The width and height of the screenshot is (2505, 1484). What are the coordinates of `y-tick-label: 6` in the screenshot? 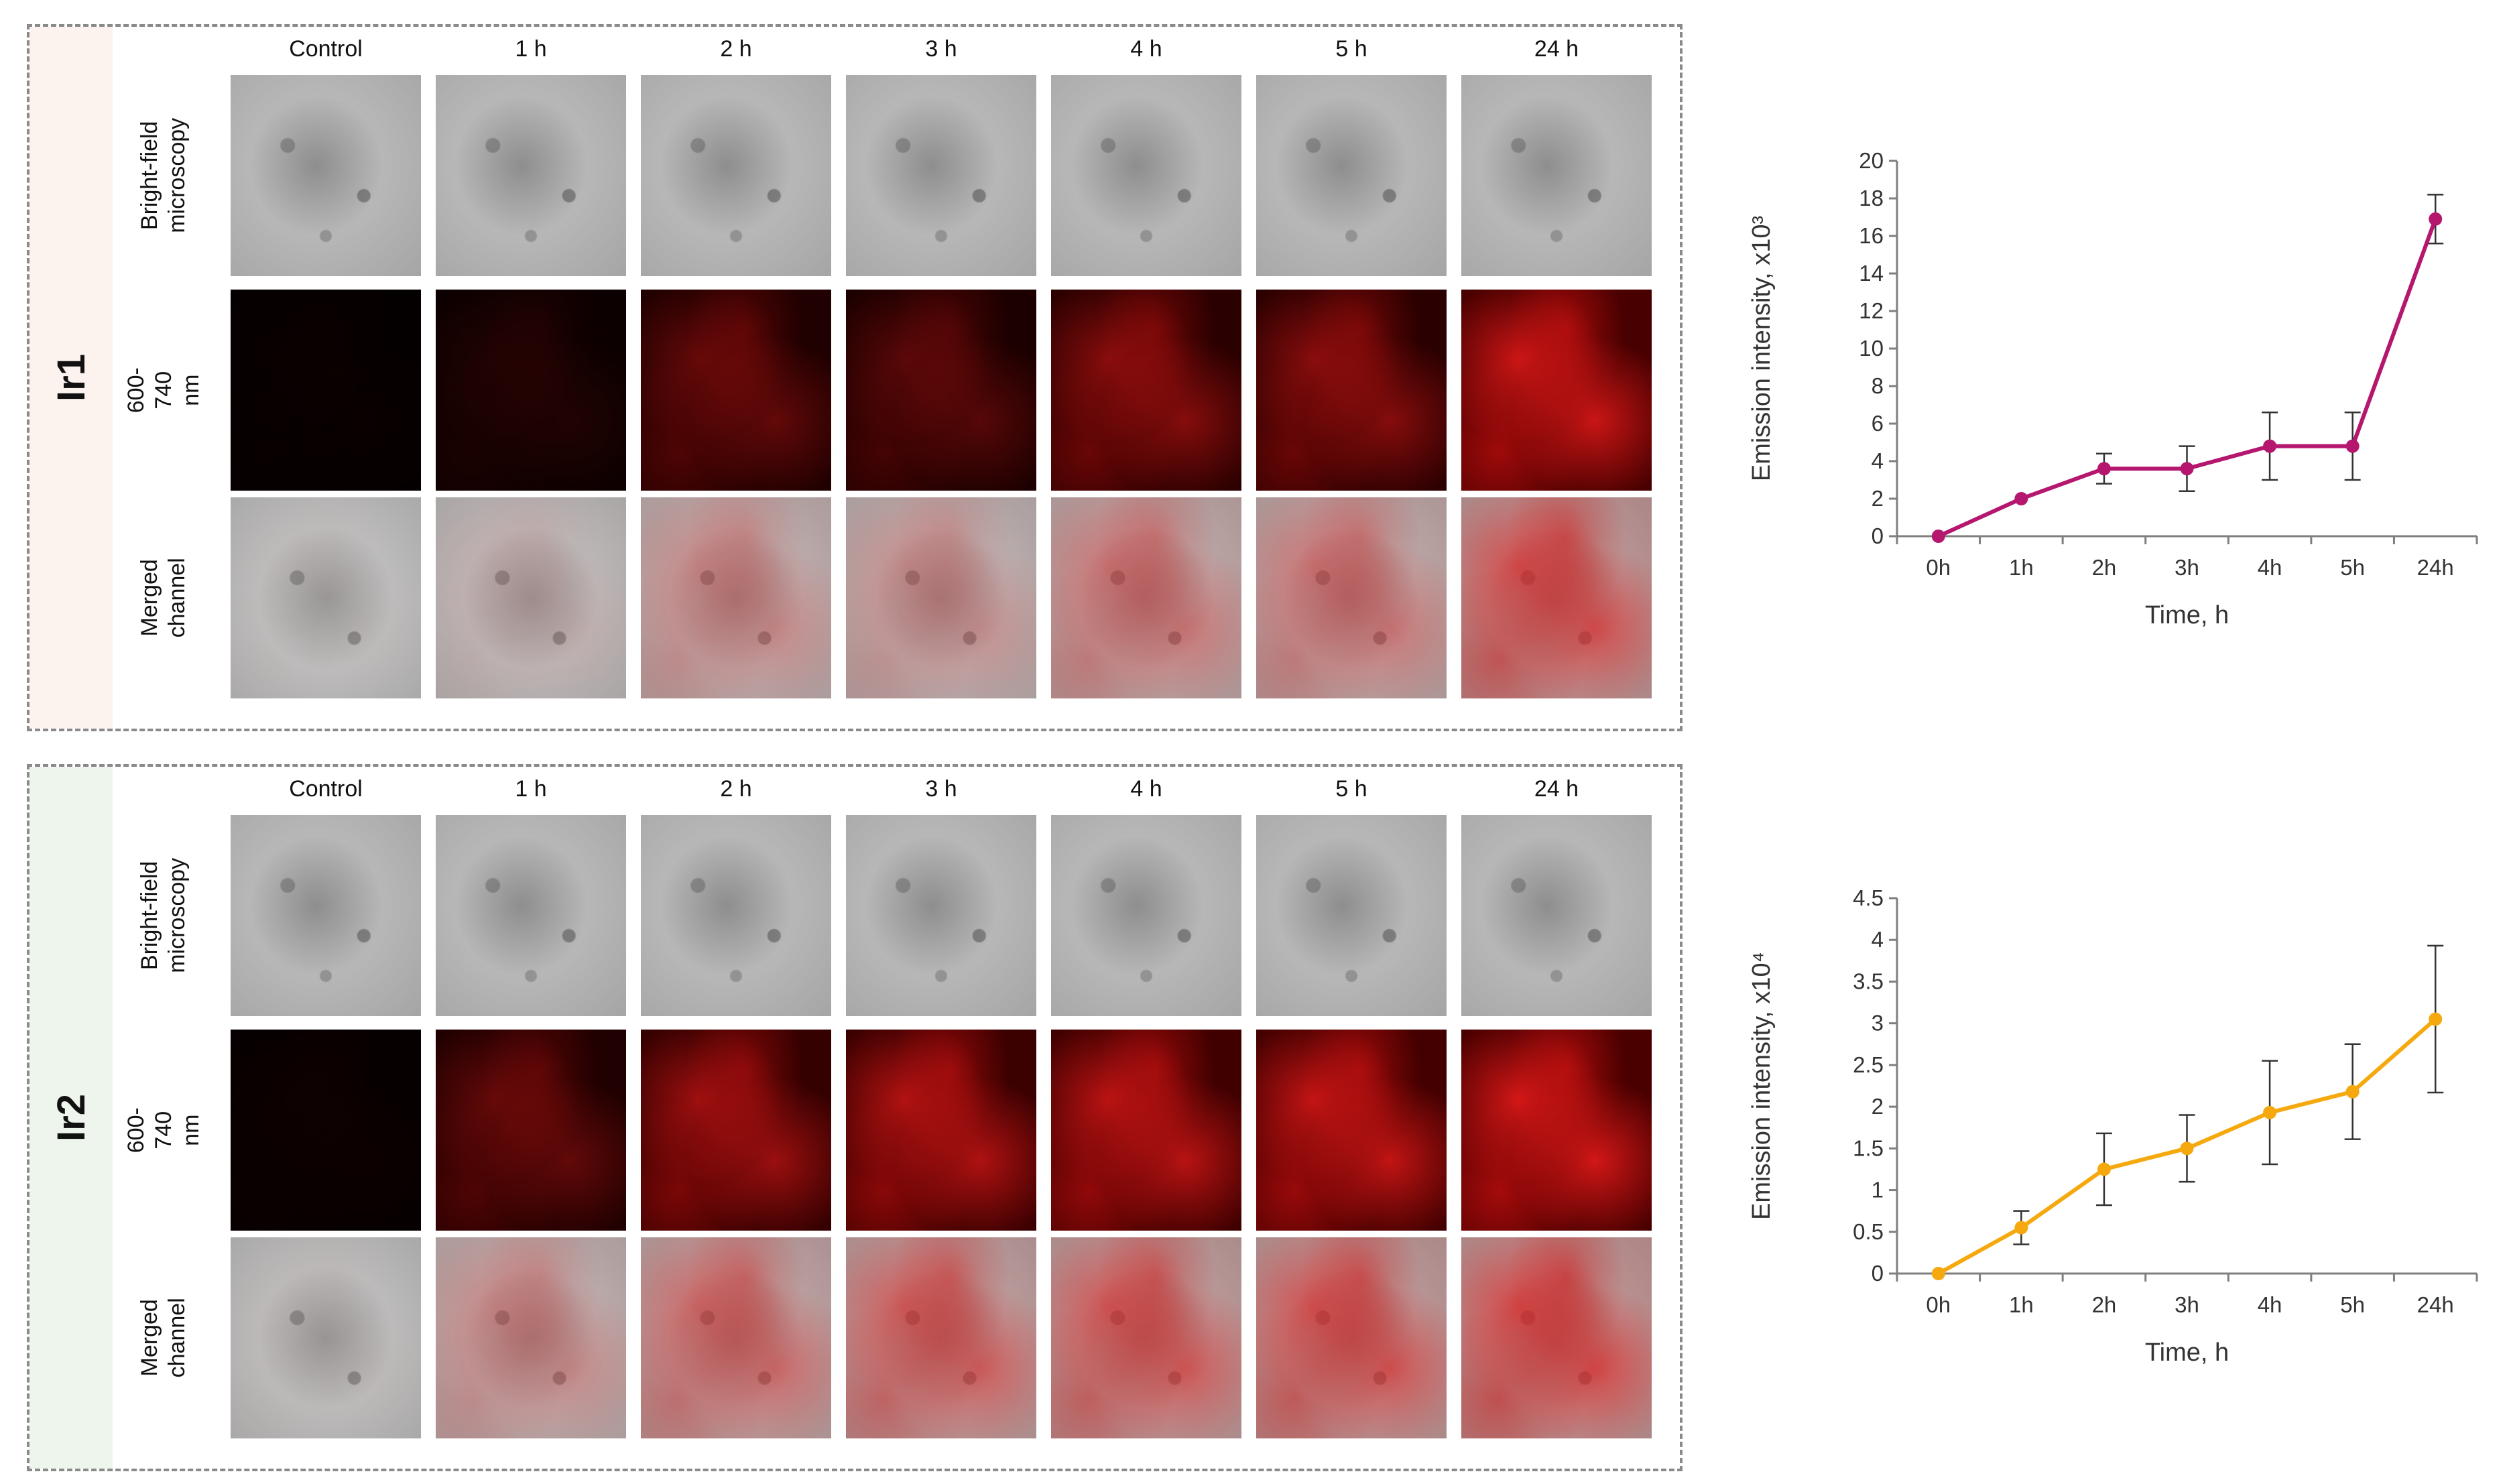 It's located at (1878, 424).